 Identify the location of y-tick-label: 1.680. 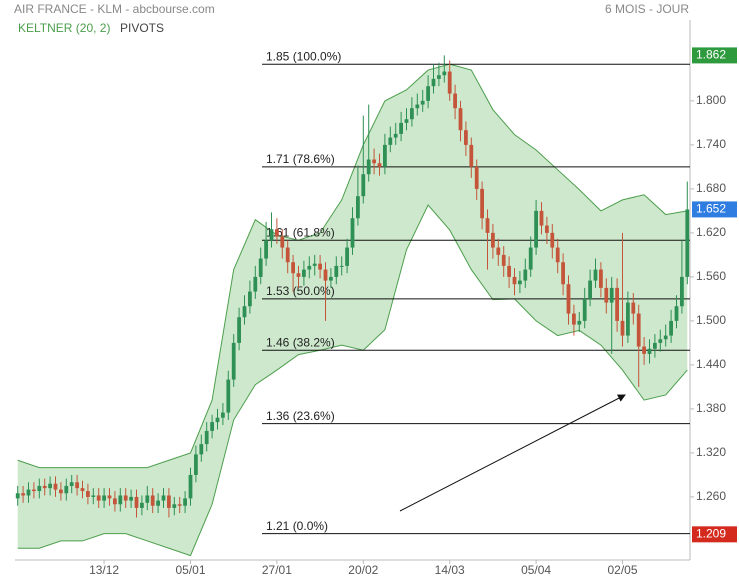
(711, 188).